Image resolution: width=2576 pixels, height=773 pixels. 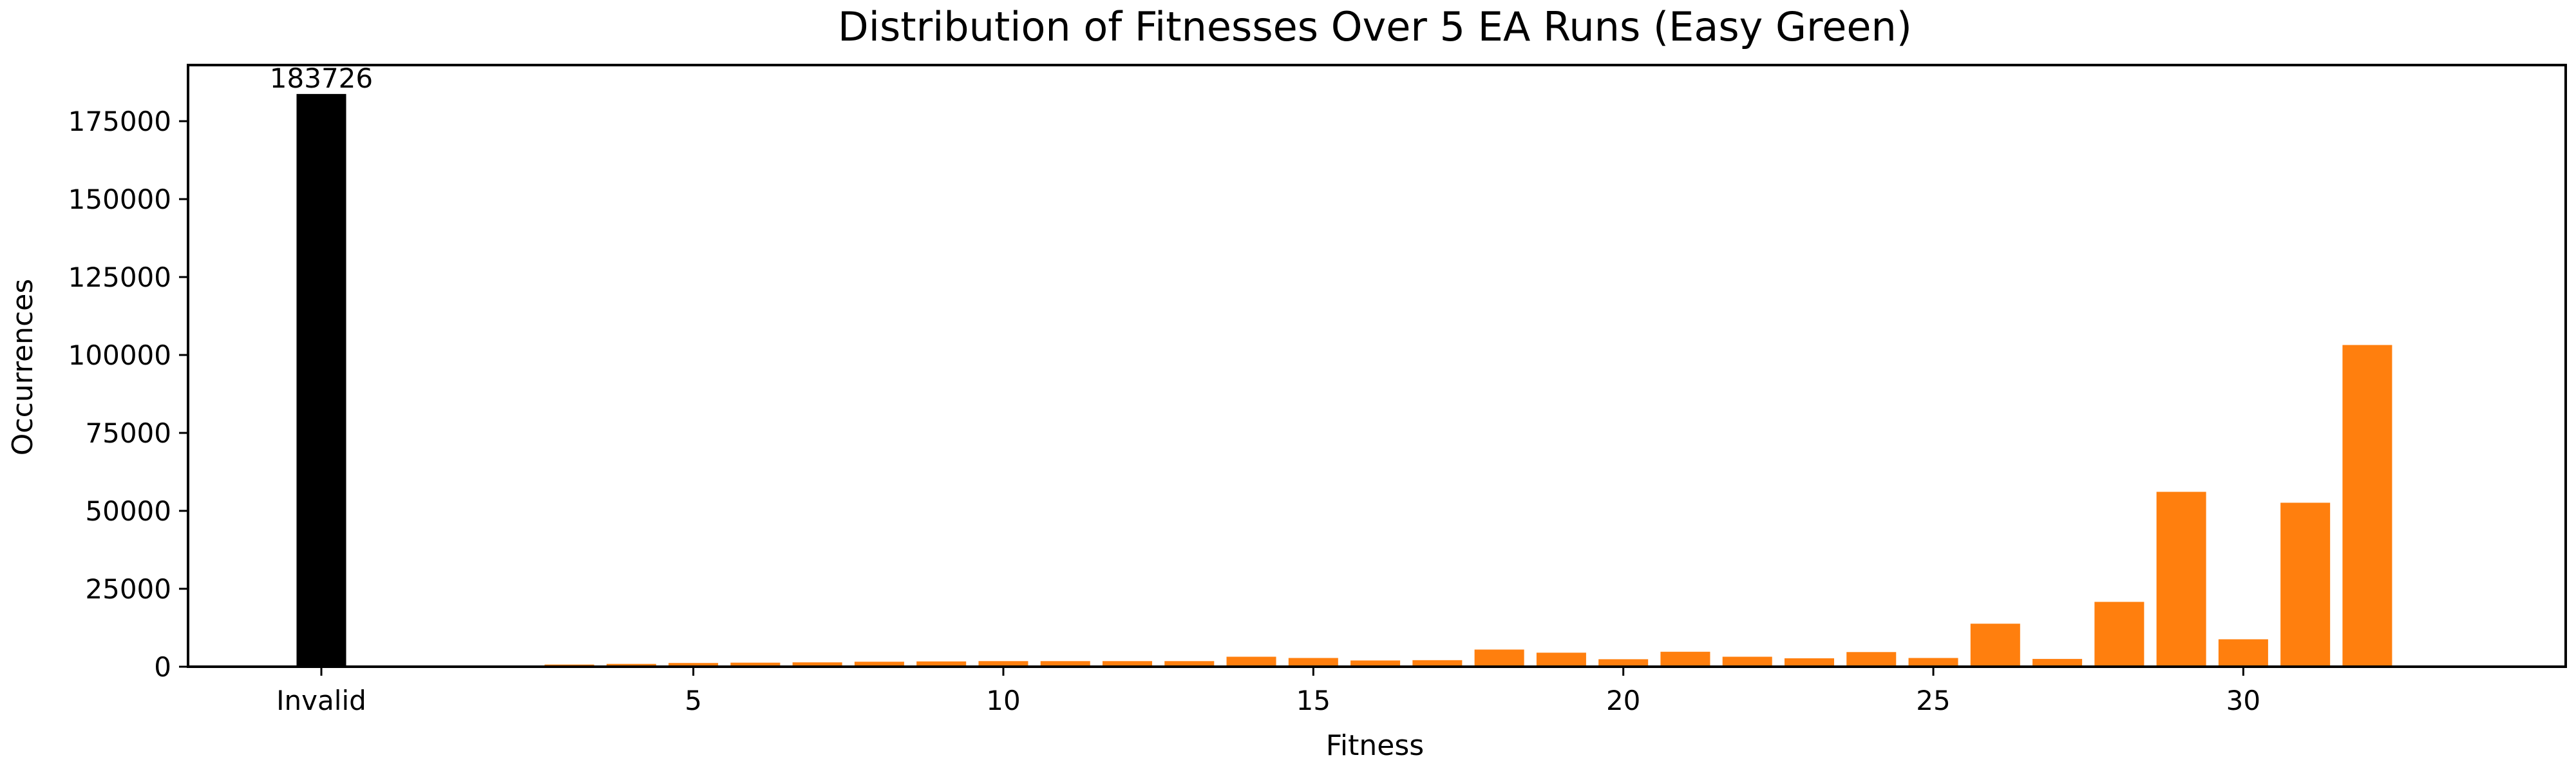 I want to click on x-tick-label: 10, so click(x=1003, y=700).